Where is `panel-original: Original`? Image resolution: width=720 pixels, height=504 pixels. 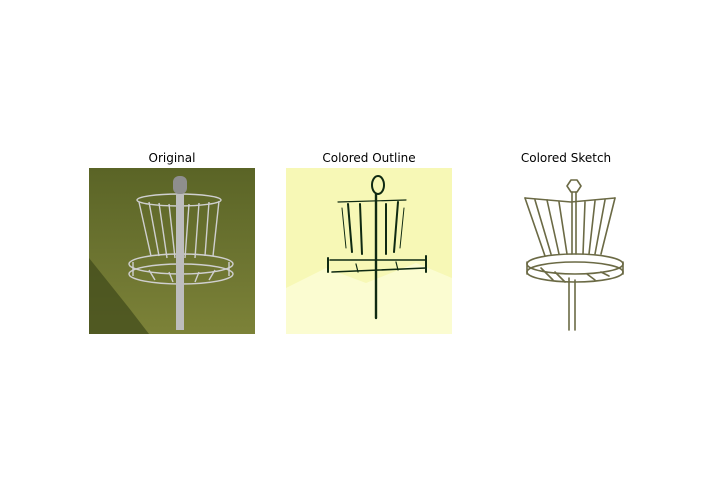
panel-original: Original is located at coordinates (172, 242).